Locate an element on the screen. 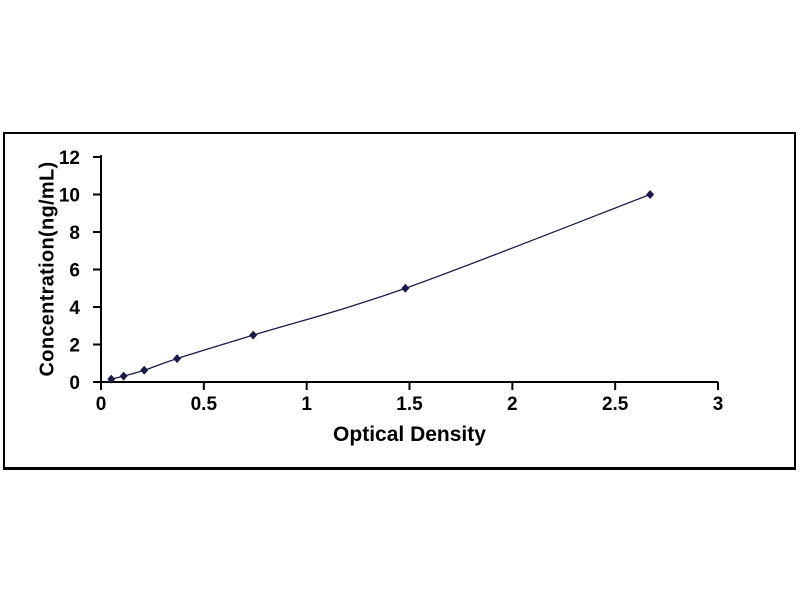 The height and width of the screenshot is (600, 800). y-tick-label: 0 is located at coordinates (74, 383).